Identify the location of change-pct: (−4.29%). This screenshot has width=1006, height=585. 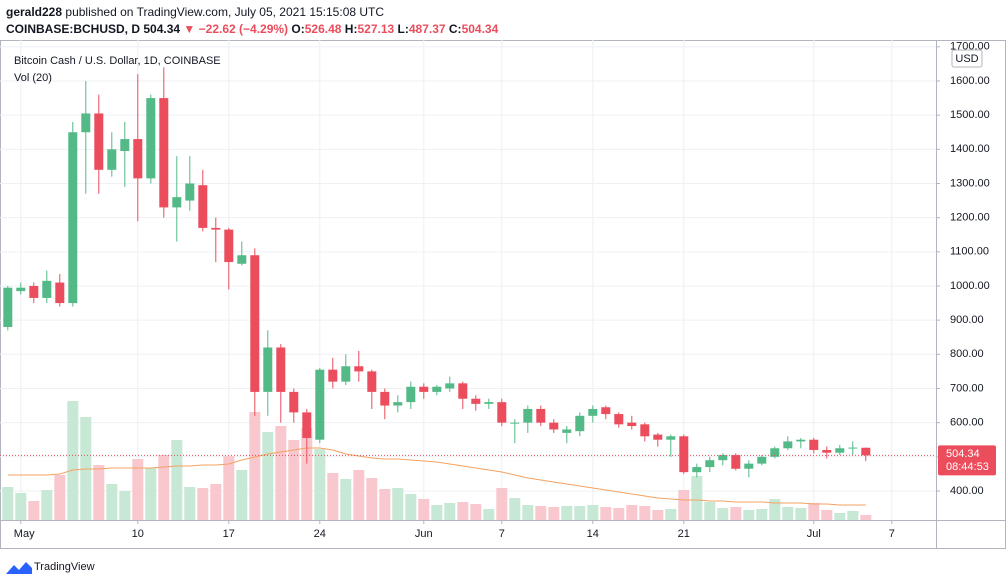
(263, 29).